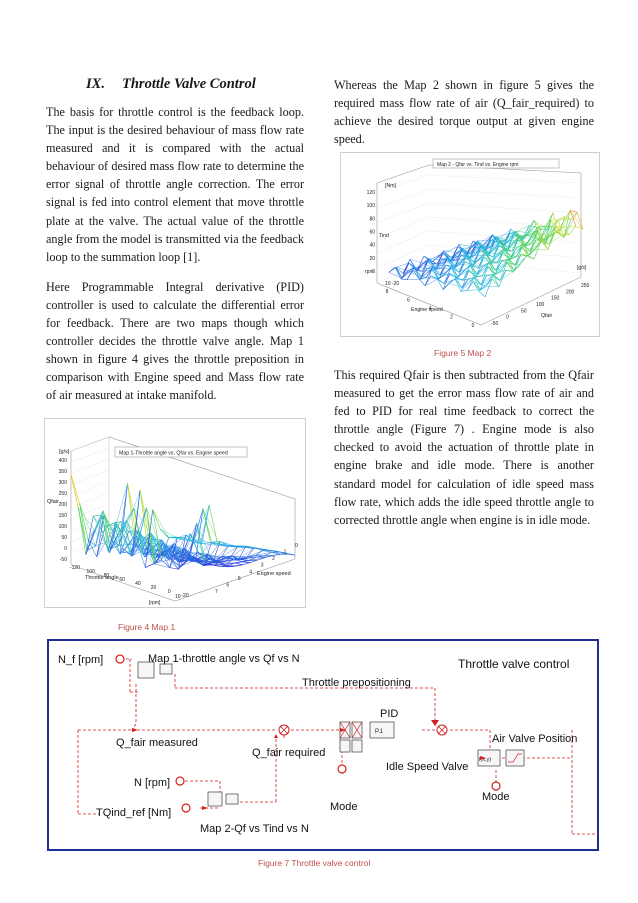 The height and width of the screenshot is (903, 638). Describe the element at coordinates (389, 714) in the screenshot. I see `pid-label: PID` at that location.